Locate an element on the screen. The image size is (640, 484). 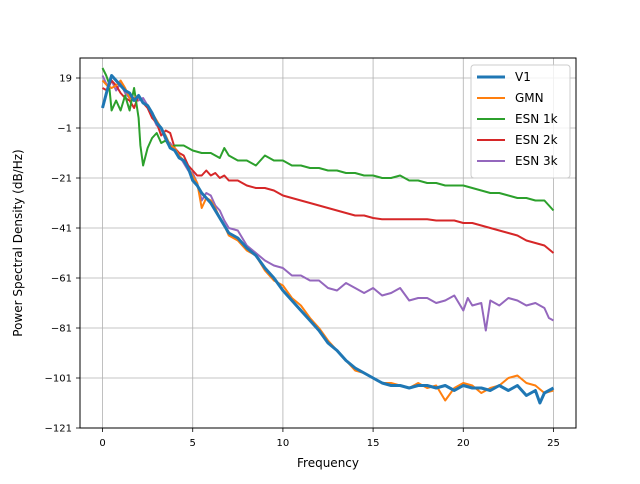
legend-label-esn-1k: ESN 1k is located at coordinates (536, 119).